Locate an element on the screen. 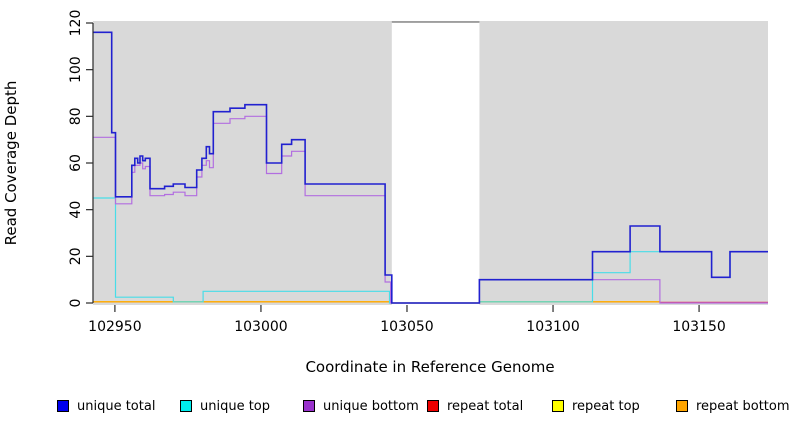 Image resolution: width=792 pixels, height=432 pixels. y-tick-label: 0 is located at coordinates (76, 303).